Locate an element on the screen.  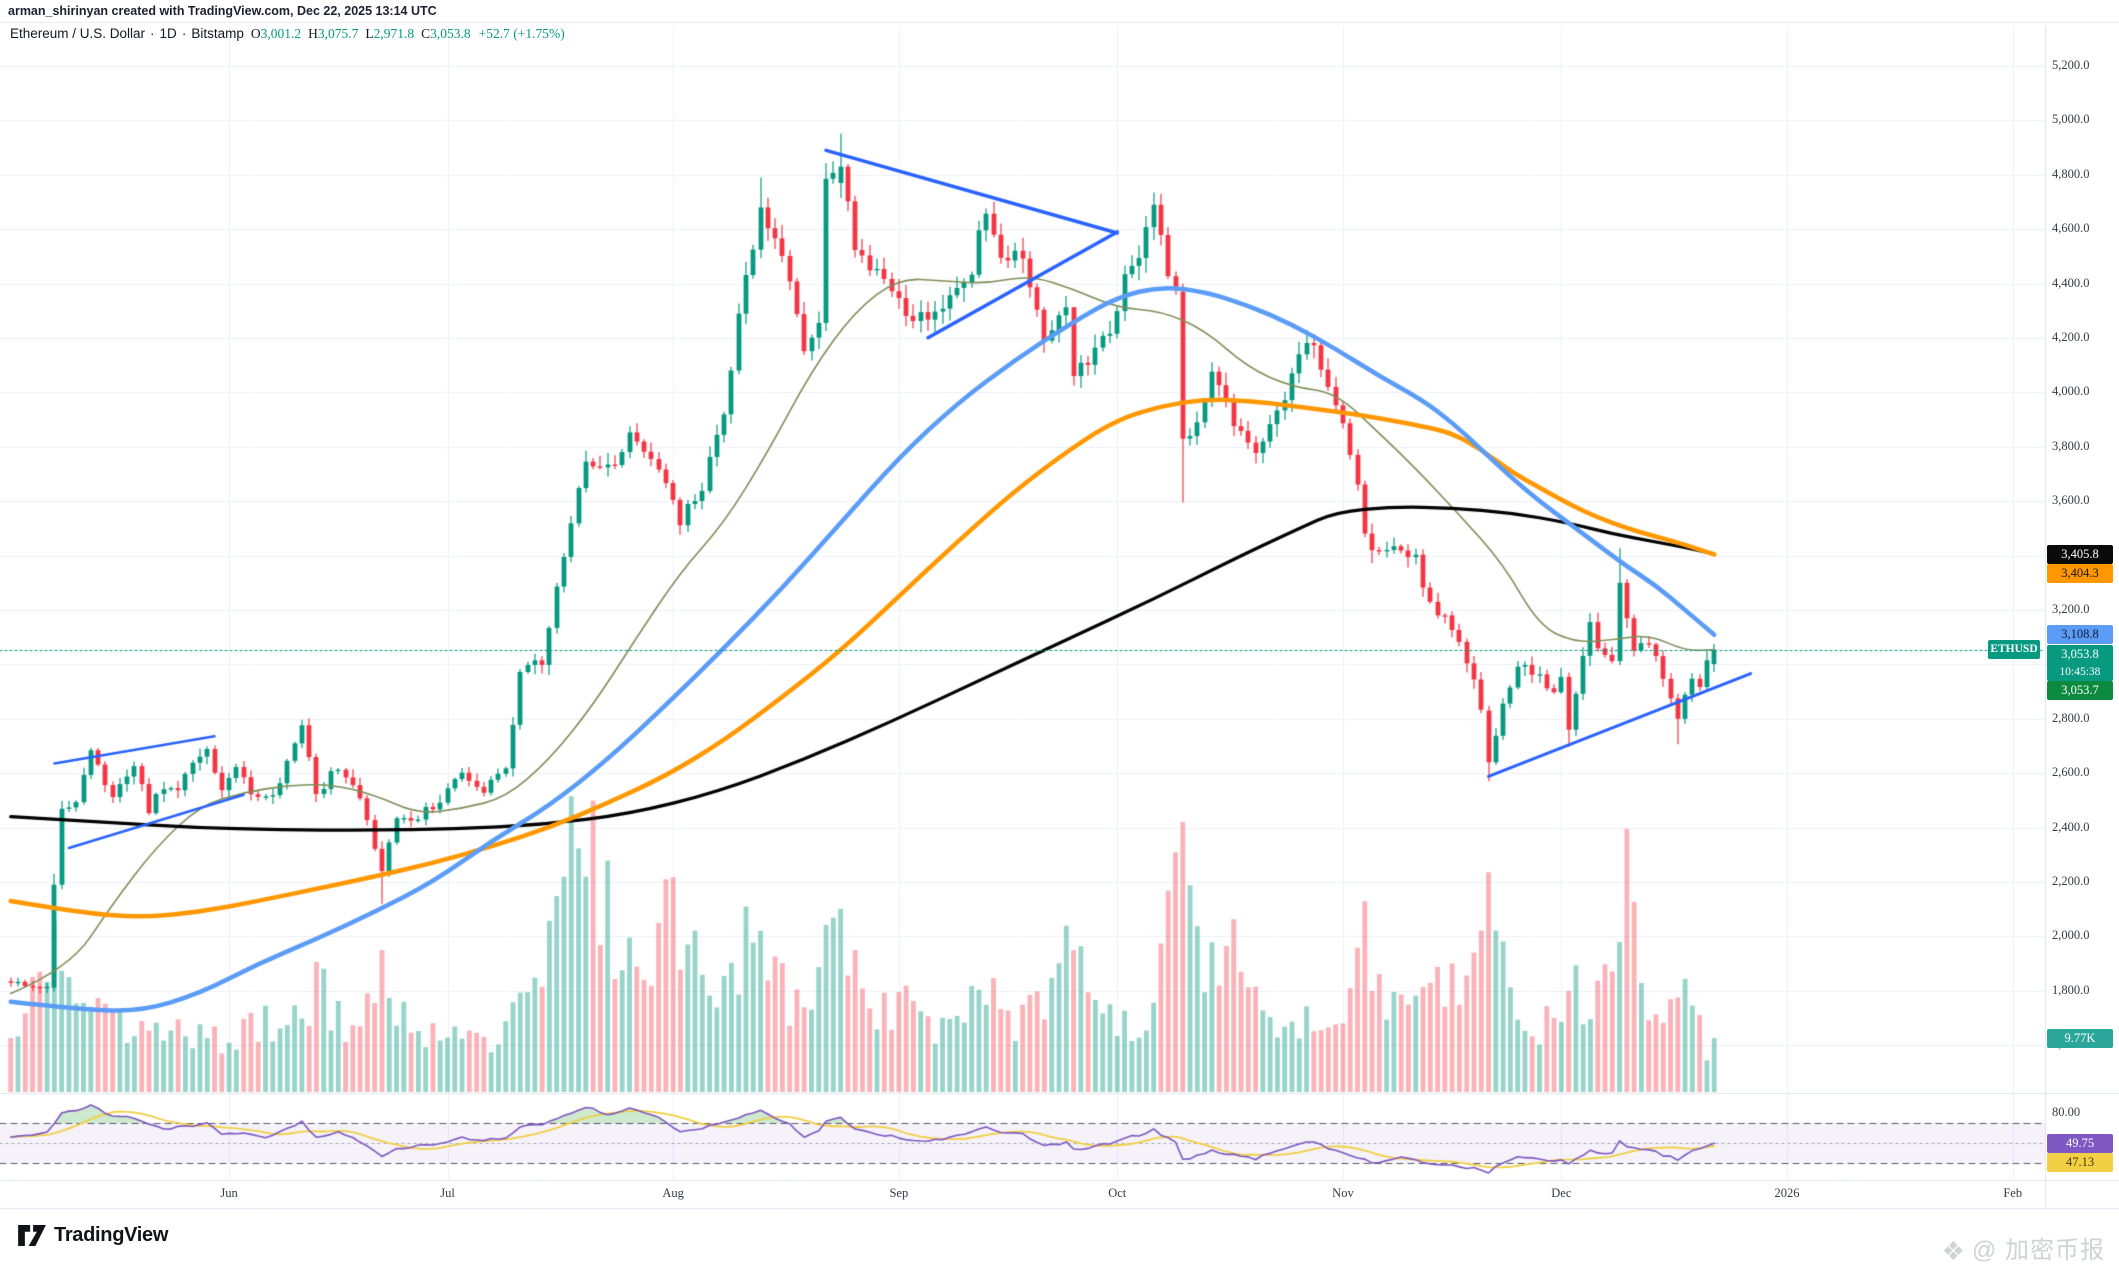
close-letter: C is located at coordinates (426, 33).